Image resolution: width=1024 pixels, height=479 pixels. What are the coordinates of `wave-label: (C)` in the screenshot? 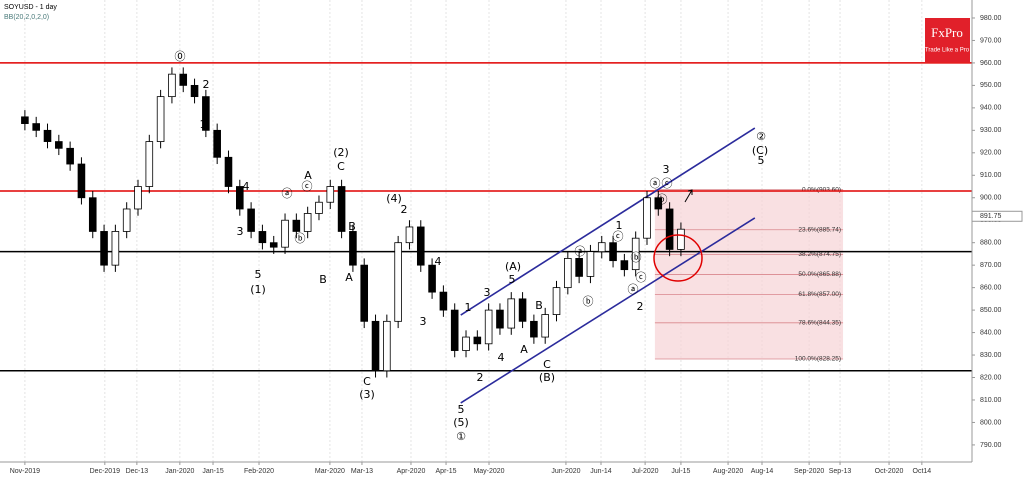 It's located at (760, 150).